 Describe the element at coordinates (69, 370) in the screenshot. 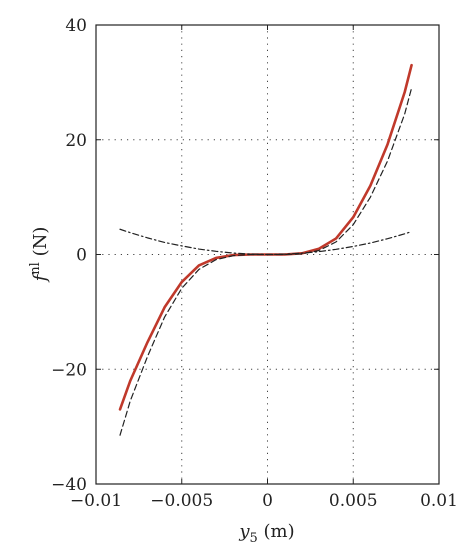

I see `y-tick-label: −20` at that location.